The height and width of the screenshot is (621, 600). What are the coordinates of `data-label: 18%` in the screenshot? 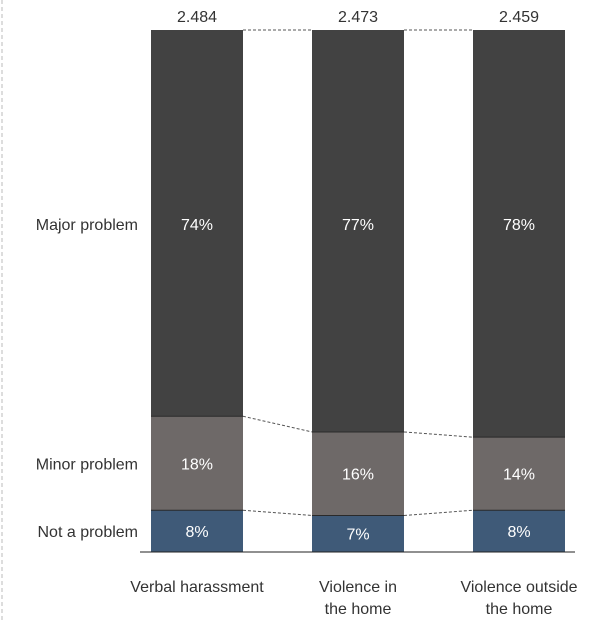 It's located at (197, 464).